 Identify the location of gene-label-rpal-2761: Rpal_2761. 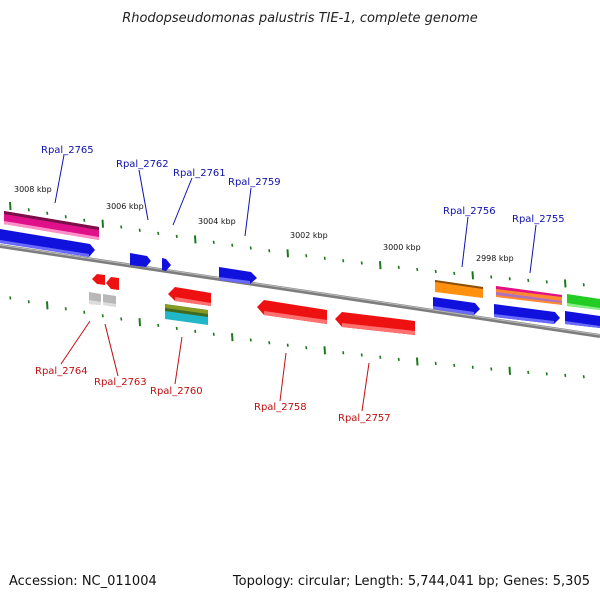
(199, 173).